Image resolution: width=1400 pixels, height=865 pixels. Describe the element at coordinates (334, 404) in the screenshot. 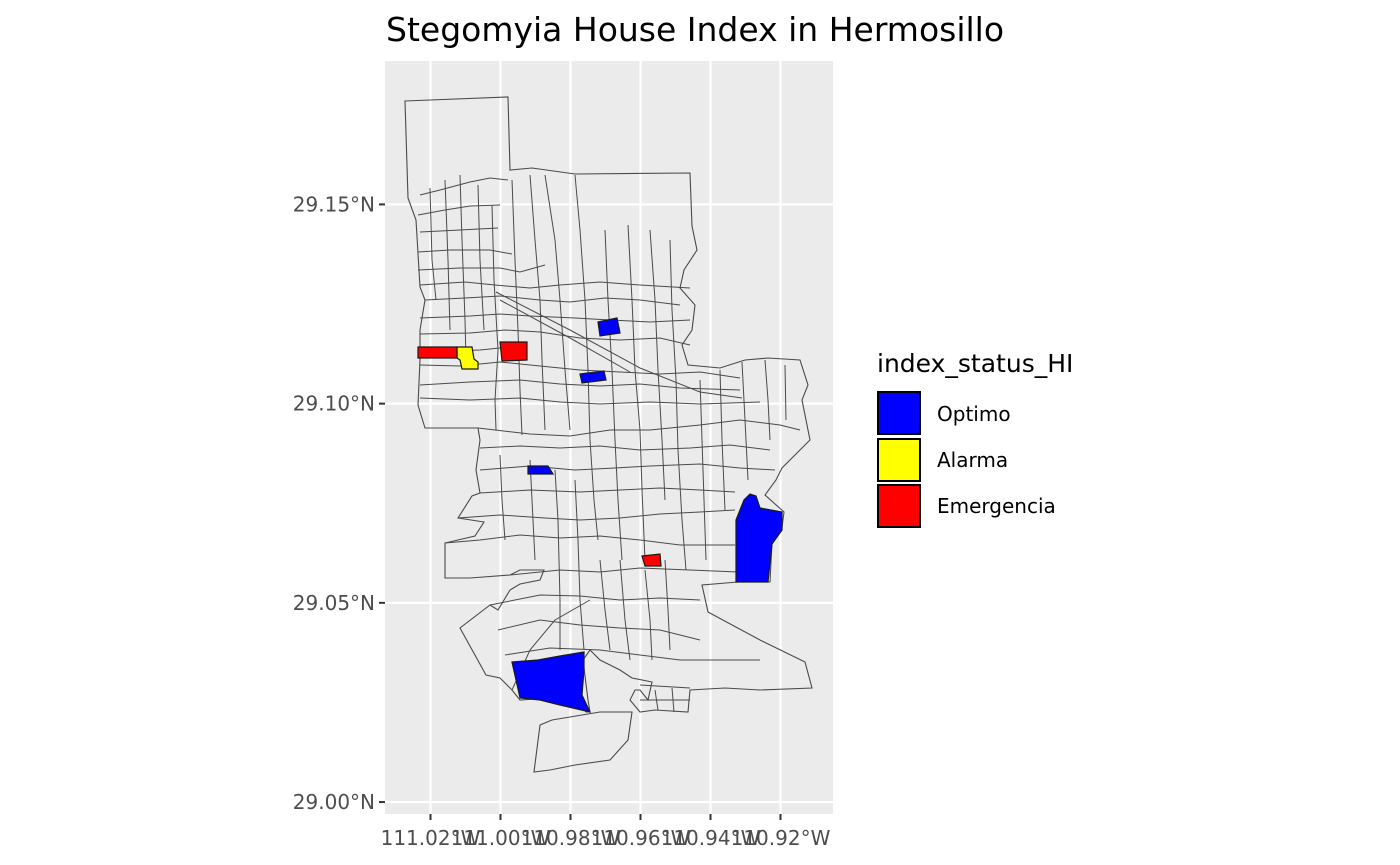

I see `y-tick-label: 29.10°N` at that location.